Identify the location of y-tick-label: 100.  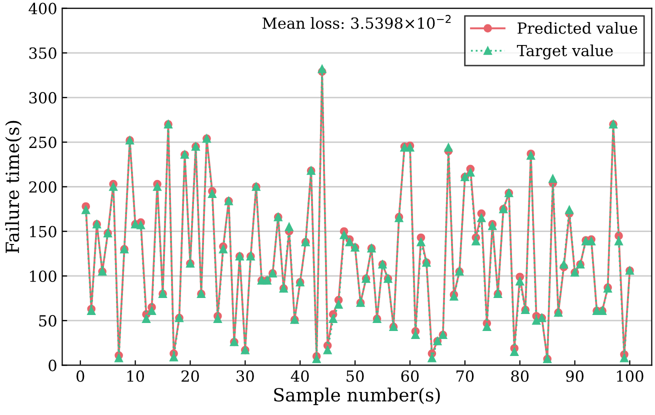
(43, 276).